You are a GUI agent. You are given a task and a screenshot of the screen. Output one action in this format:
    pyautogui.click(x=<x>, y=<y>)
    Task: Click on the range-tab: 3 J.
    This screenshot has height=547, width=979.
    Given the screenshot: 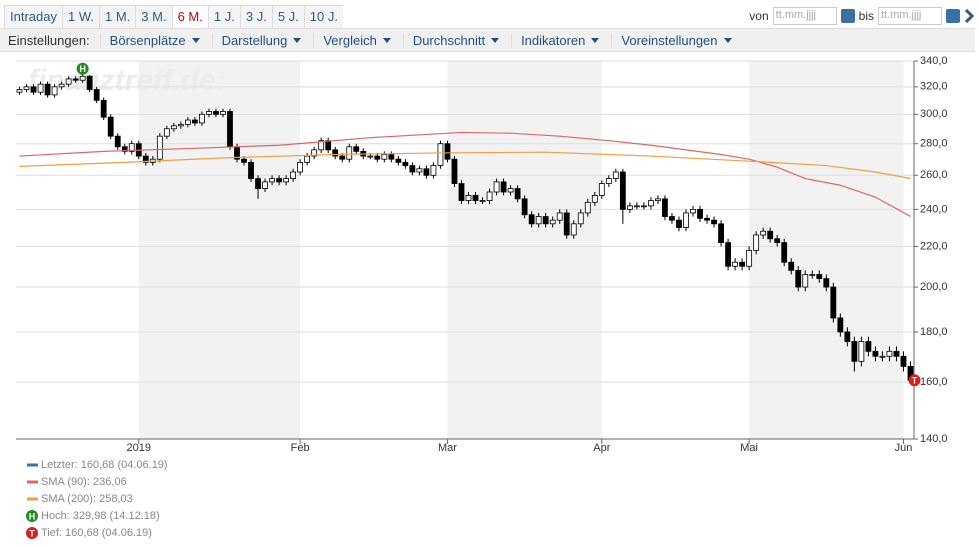 What is the action you would take?
    pyautogui.click(x=255, y=17)
    